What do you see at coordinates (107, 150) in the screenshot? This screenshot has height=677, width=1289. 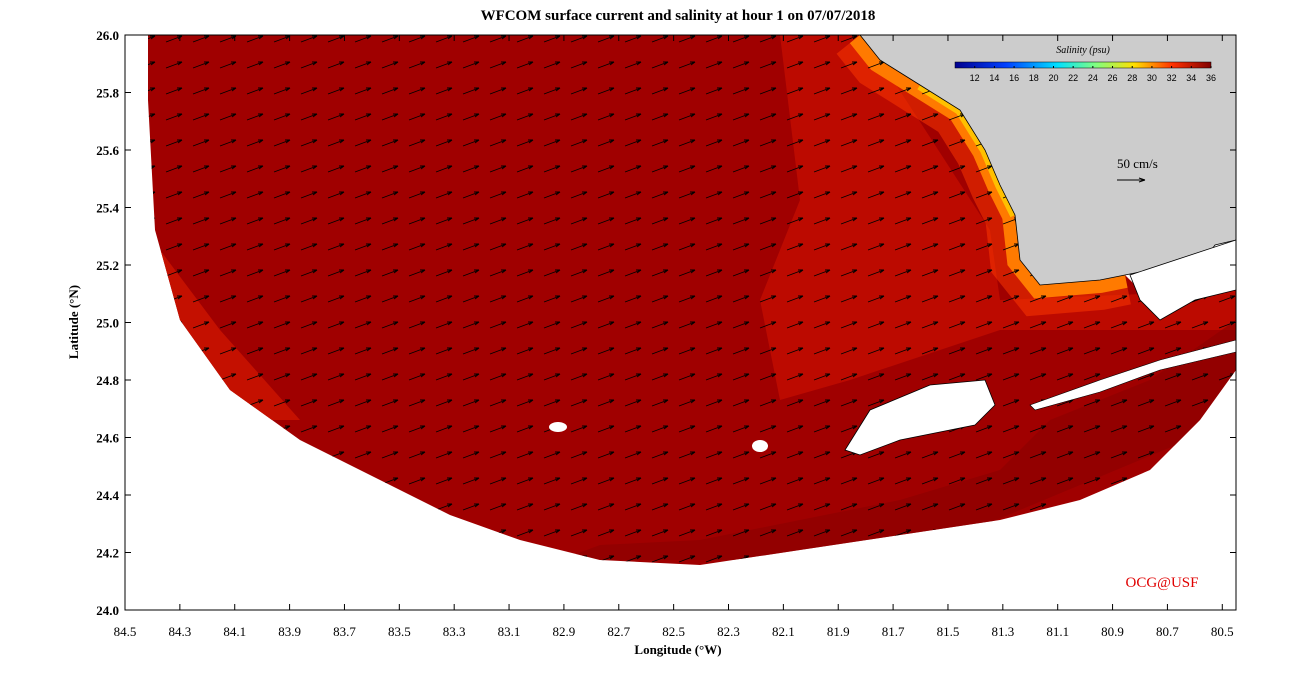 I see `y-tick-label: 25.6` at bounding box center [107, 150].